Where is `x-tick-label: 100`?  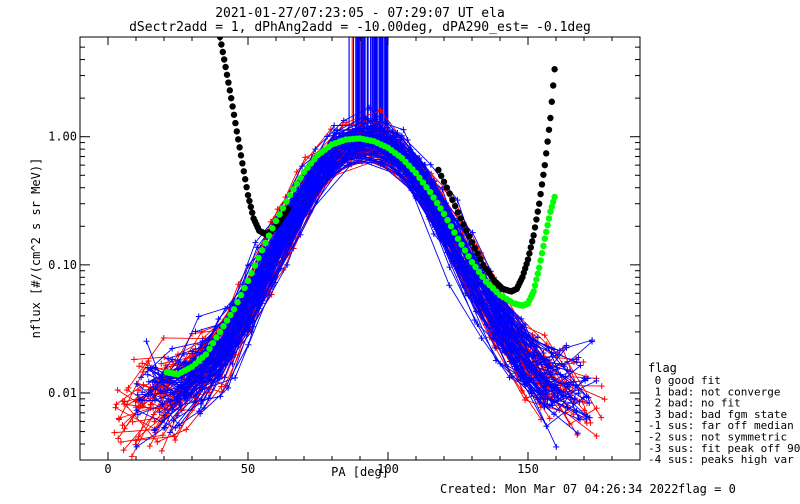
x-tick-label: 100 is located at coordinates (388, 469).